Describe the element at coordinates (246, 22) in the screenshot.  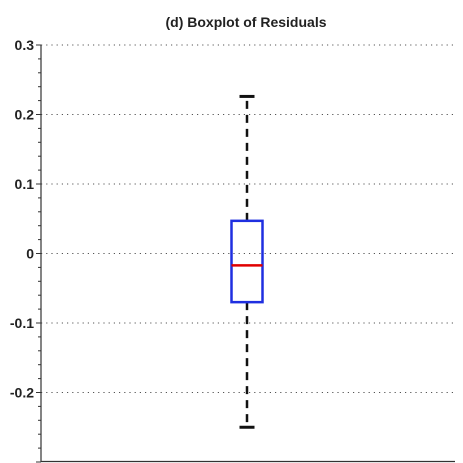
I see `chart-title: (d) Boxplot of Residuals` at that location.